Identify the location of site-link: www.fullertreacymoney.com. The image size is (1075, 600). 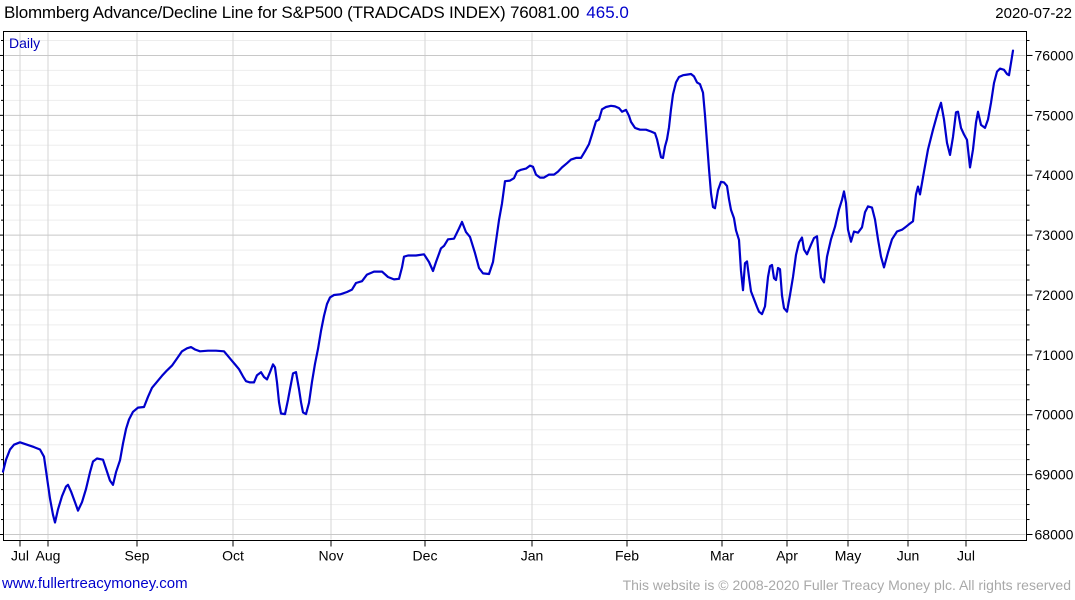
(95, 583).